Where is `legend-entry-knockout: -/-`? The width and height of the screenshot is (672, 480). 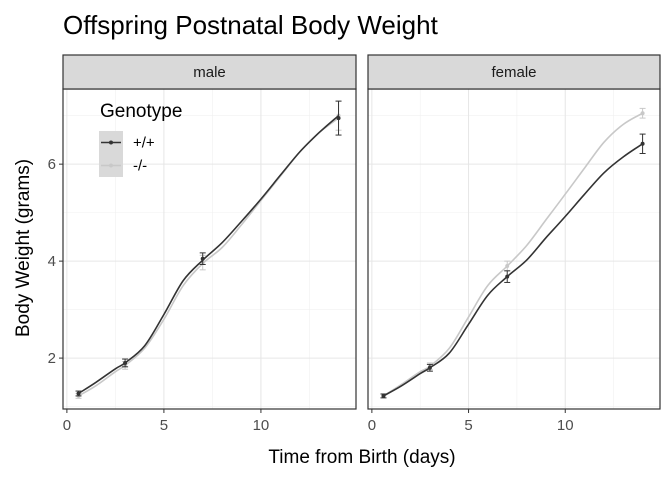
legend-entry-knockout: -/- is located at coordinates (123, 165).